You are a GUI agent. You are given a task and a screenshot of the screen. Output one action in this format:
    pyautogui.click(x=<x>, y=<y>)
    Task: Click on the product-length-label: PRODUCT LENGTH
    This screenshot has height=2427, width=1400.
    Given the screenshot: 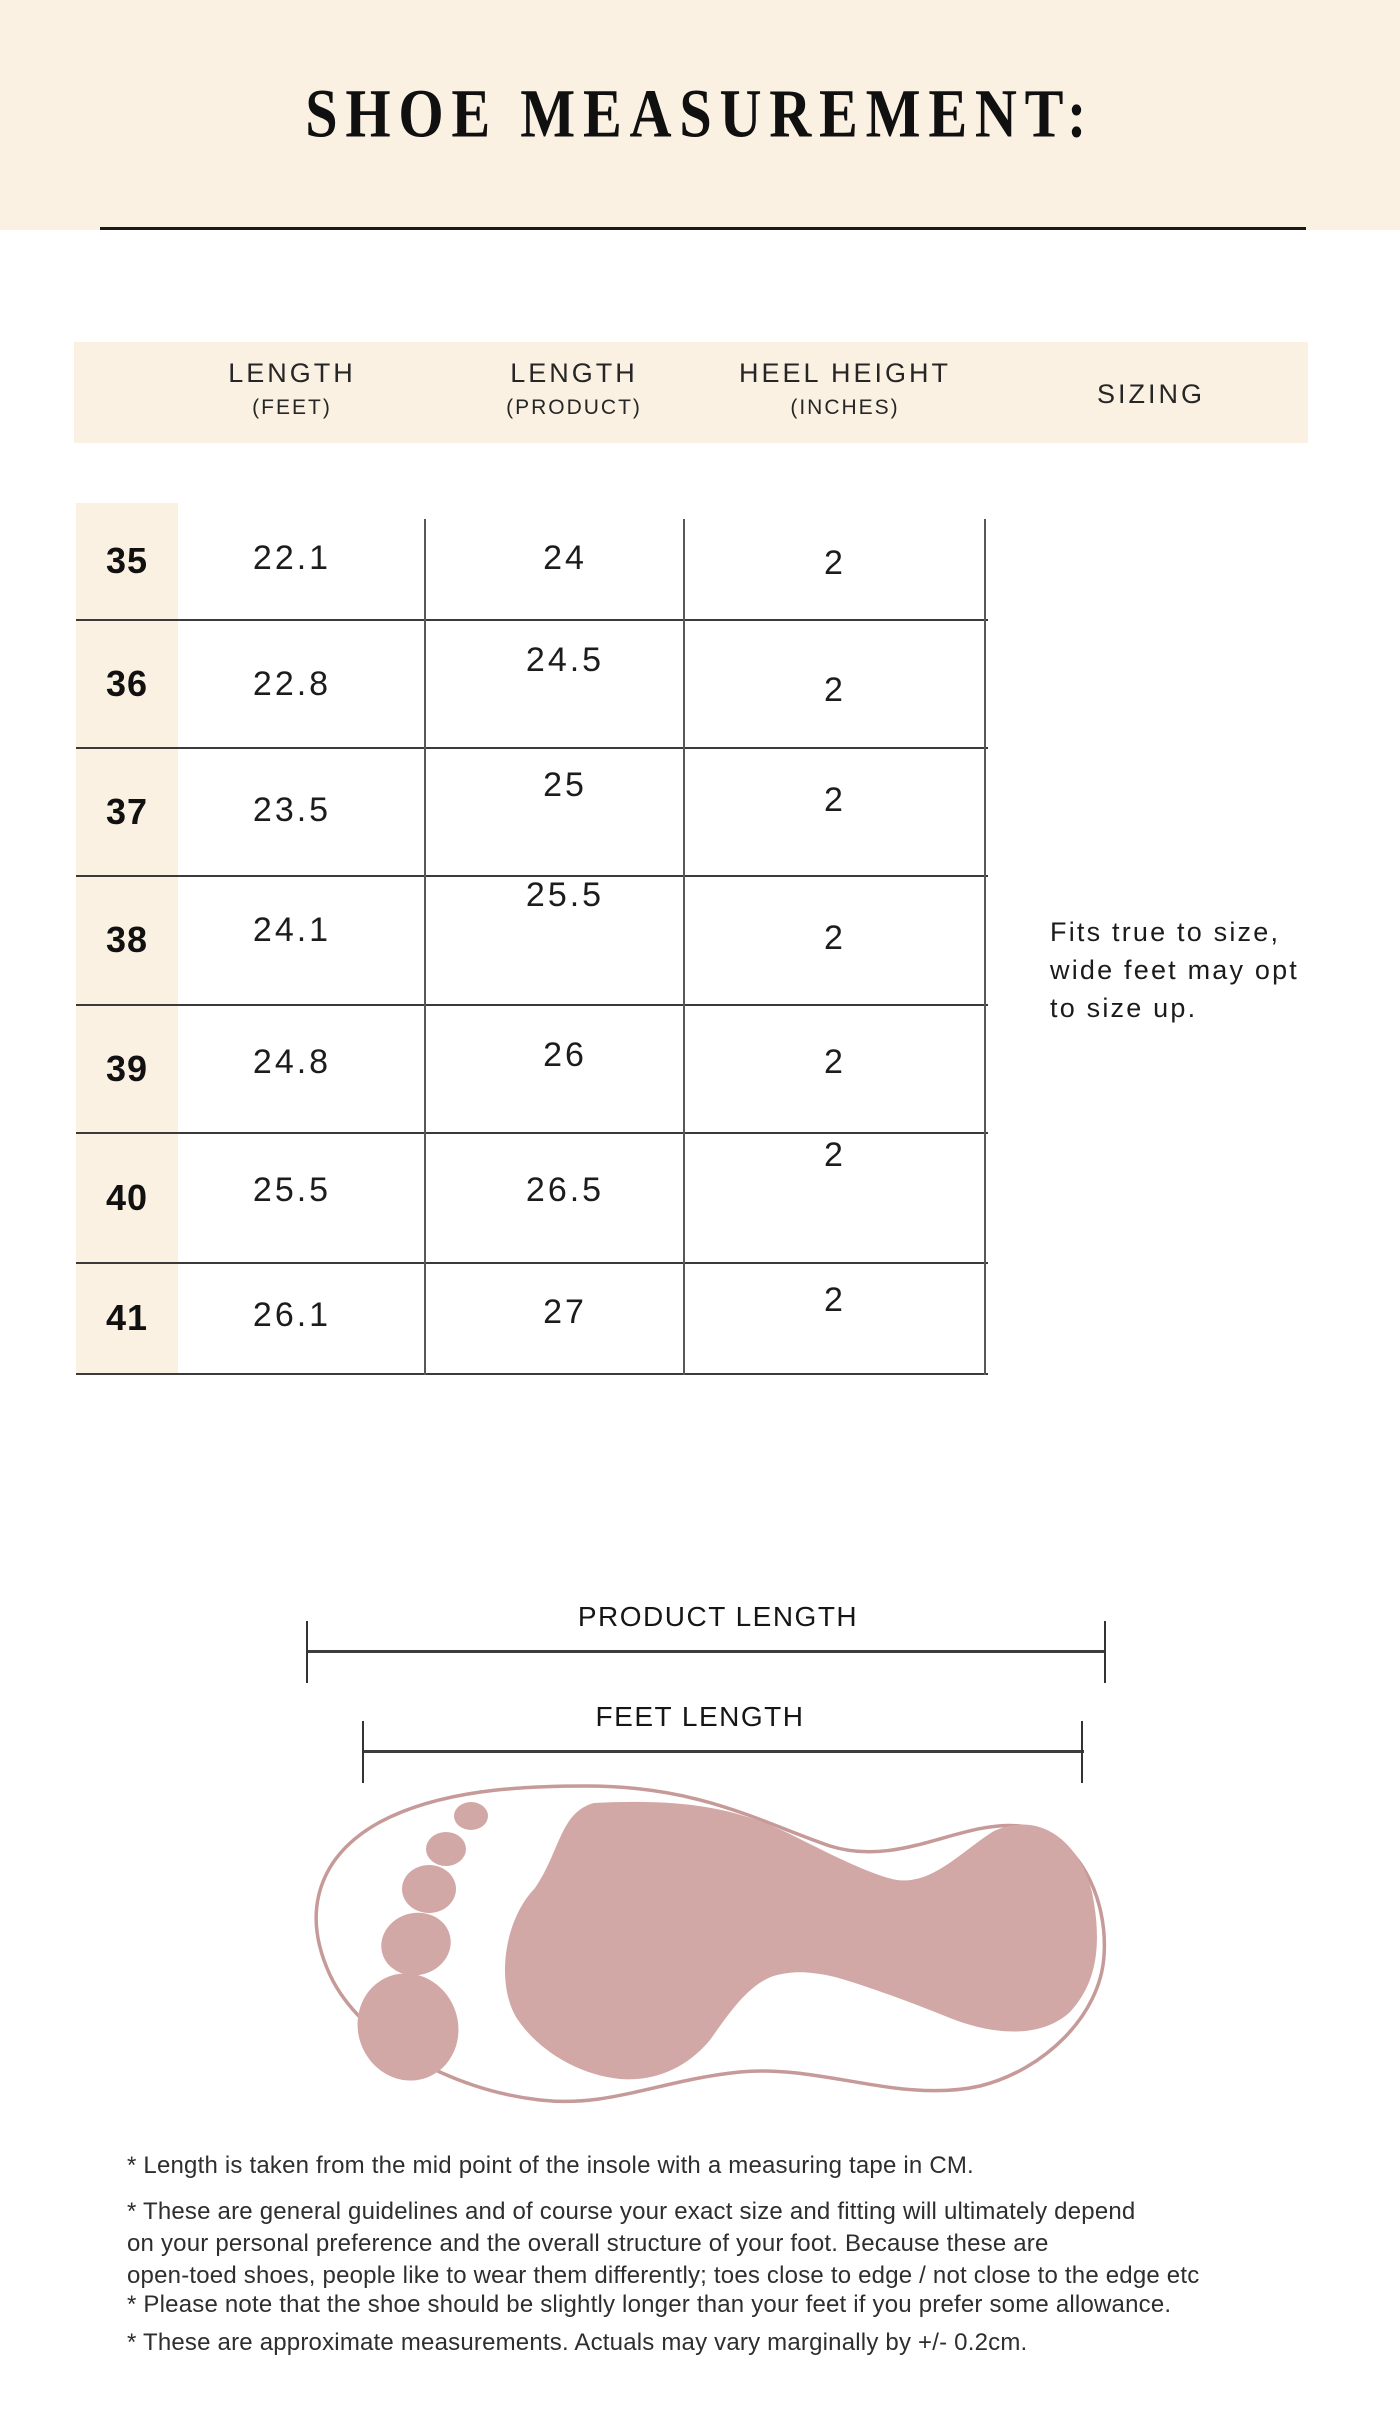 What is the action you would take?
    pyautogui.click(x=718, y=1616)
    